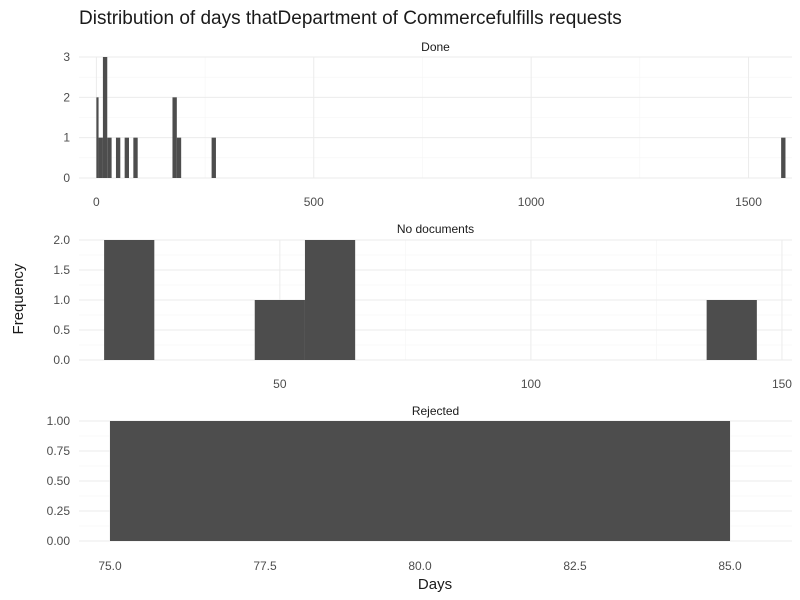 The image size is (800, 600). I want to click on facet-strip-label: No documents, so click(435, 229).